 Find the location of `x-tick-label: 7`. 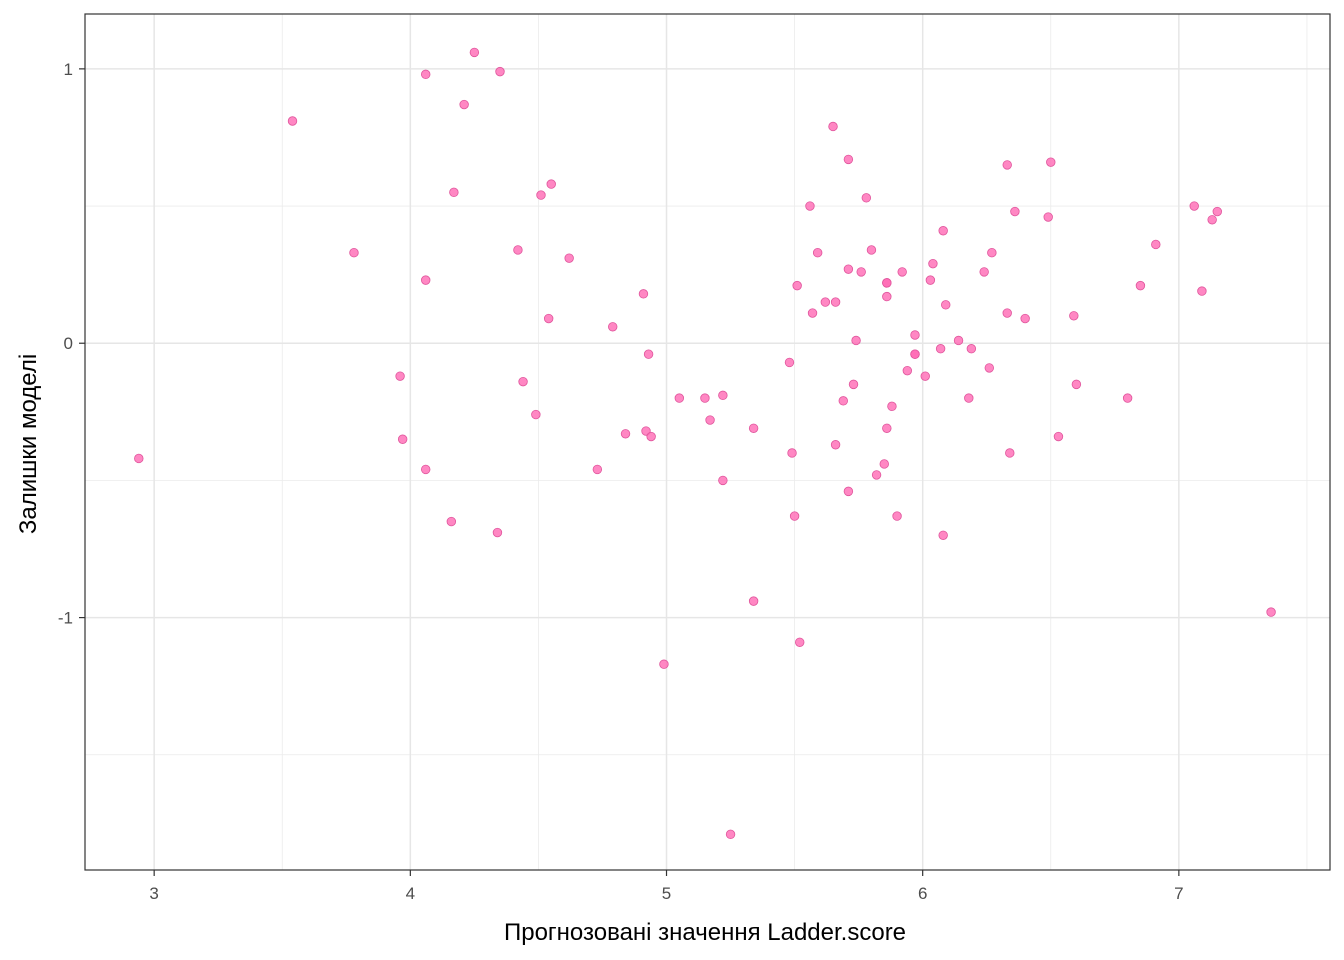

x-tick-label: 7 is located at coordinates (1178, 893).